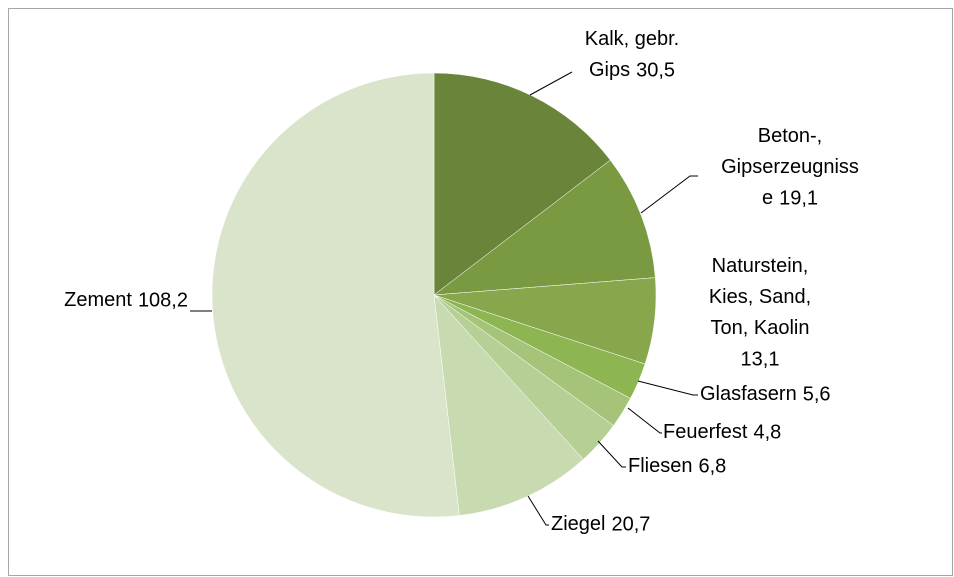 Image resolution: width=954 pixels, height=577 pixels. I want to click on slice-label: Kalk, gebr. Gips, so click(635, 54).